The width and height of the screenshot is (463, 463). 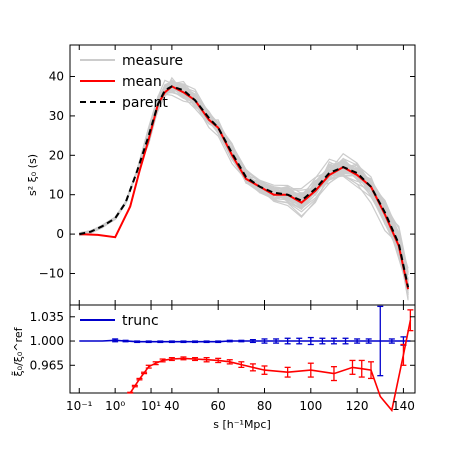 I want to click on y-tick-label: 0.965, so click(x=47, y=365).